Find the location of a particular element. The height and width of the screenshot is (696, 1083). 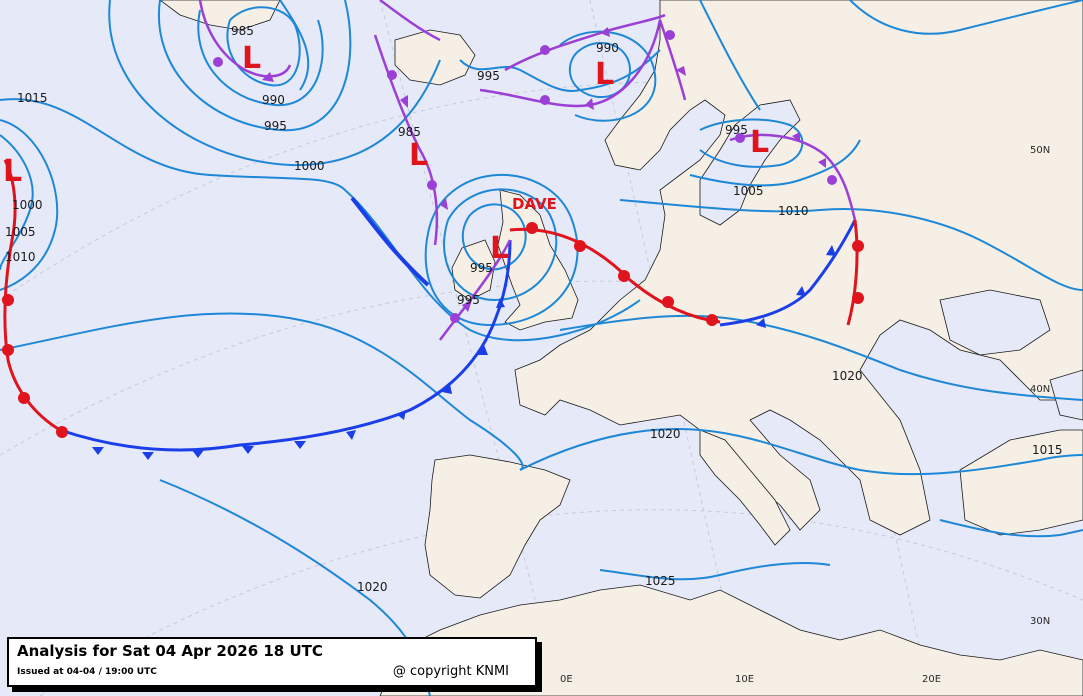

cold-front-main is located at coordinates (285, 345).